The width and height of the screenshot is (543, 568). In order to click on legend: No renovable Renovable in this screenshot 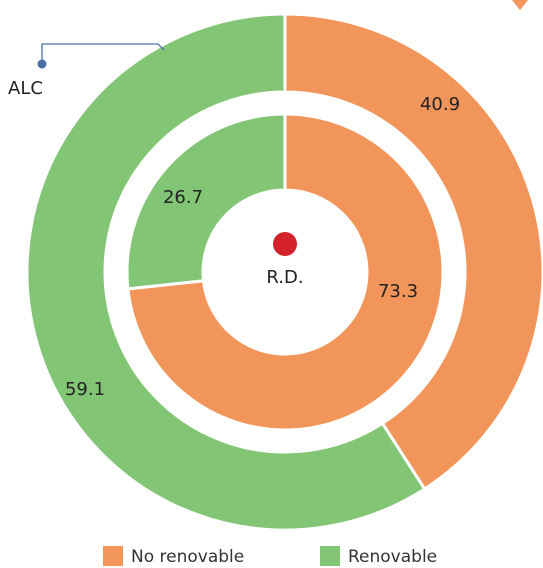, I will do `click(270, 556)`.